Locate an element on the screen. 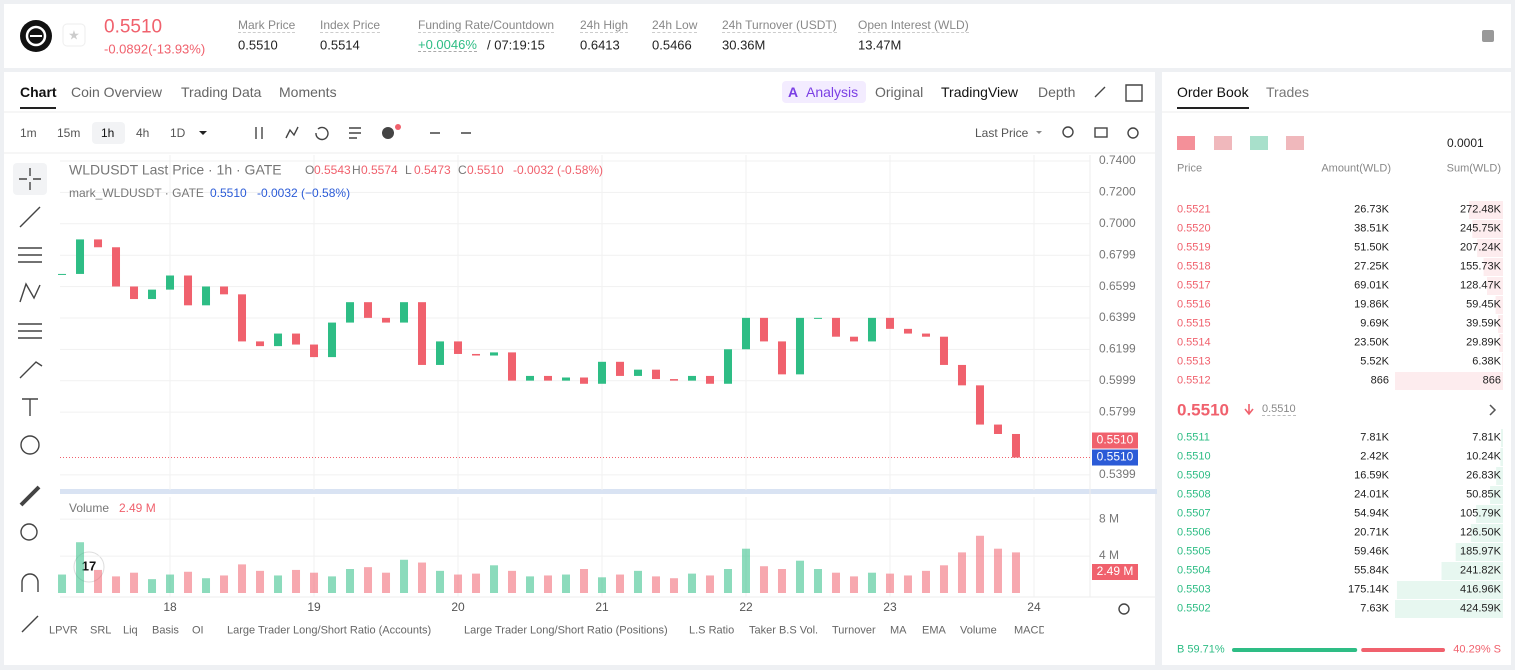 The height and width of the screenshot is (670, 1515). price-type: Last Price is located at coordinates (1002, 133).